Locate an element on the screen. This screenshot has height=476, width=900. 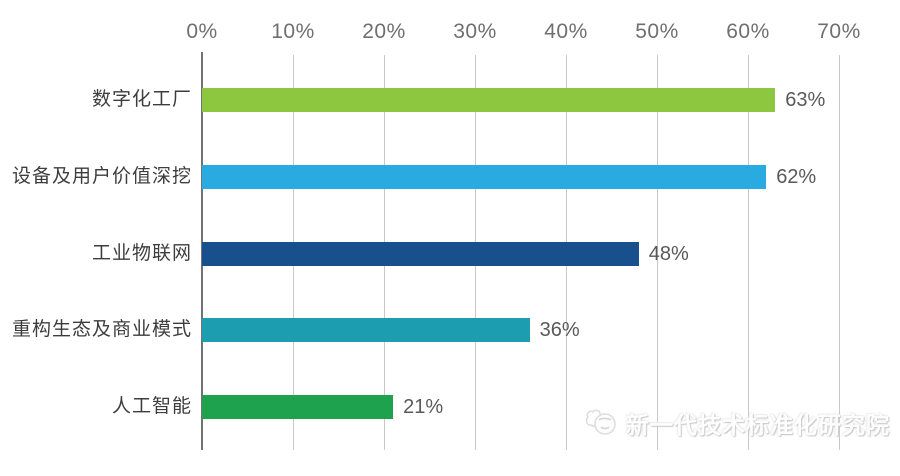
x-axis-tick-label: 40% is located at coordinates (566, 31).